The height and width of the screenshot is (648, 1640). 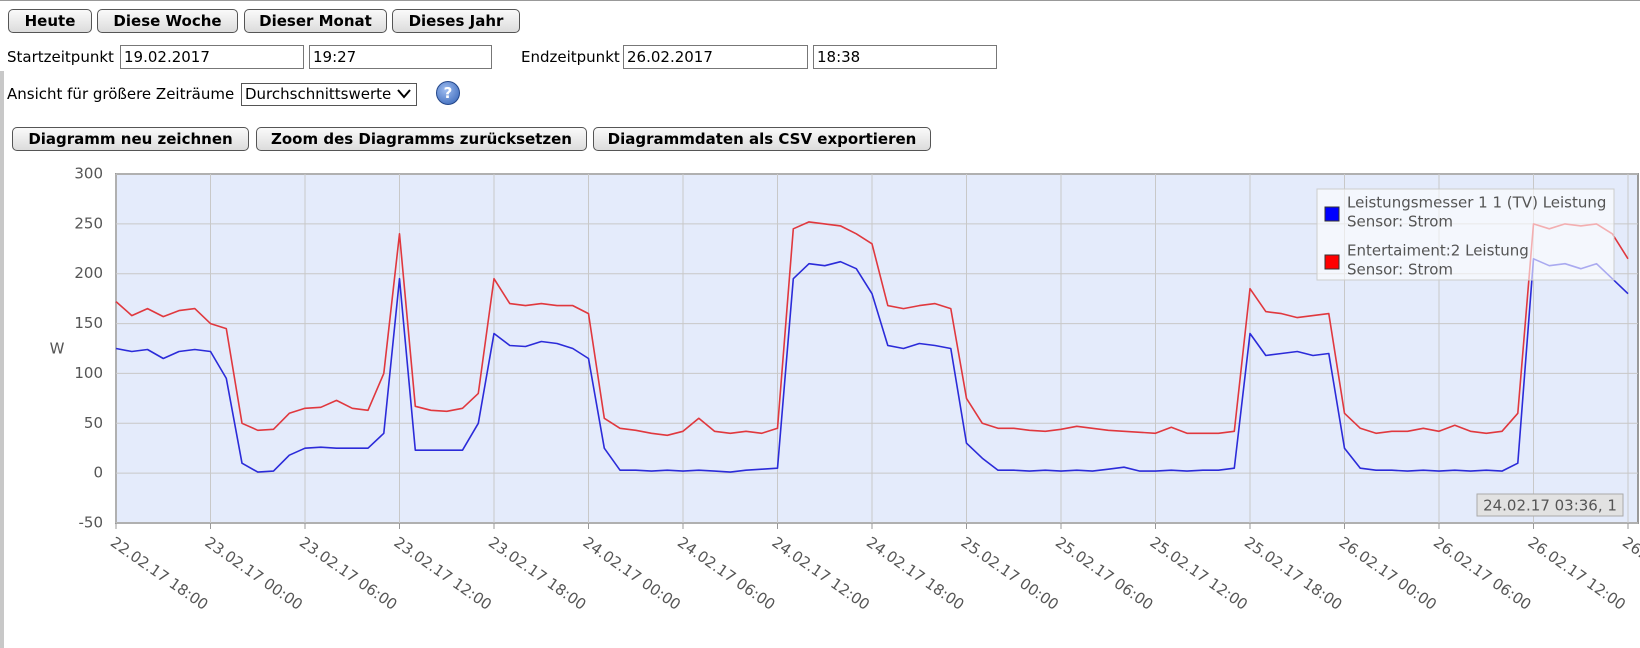 I want to click on date-input: 19.02.2017, so click(x=212, y=57).